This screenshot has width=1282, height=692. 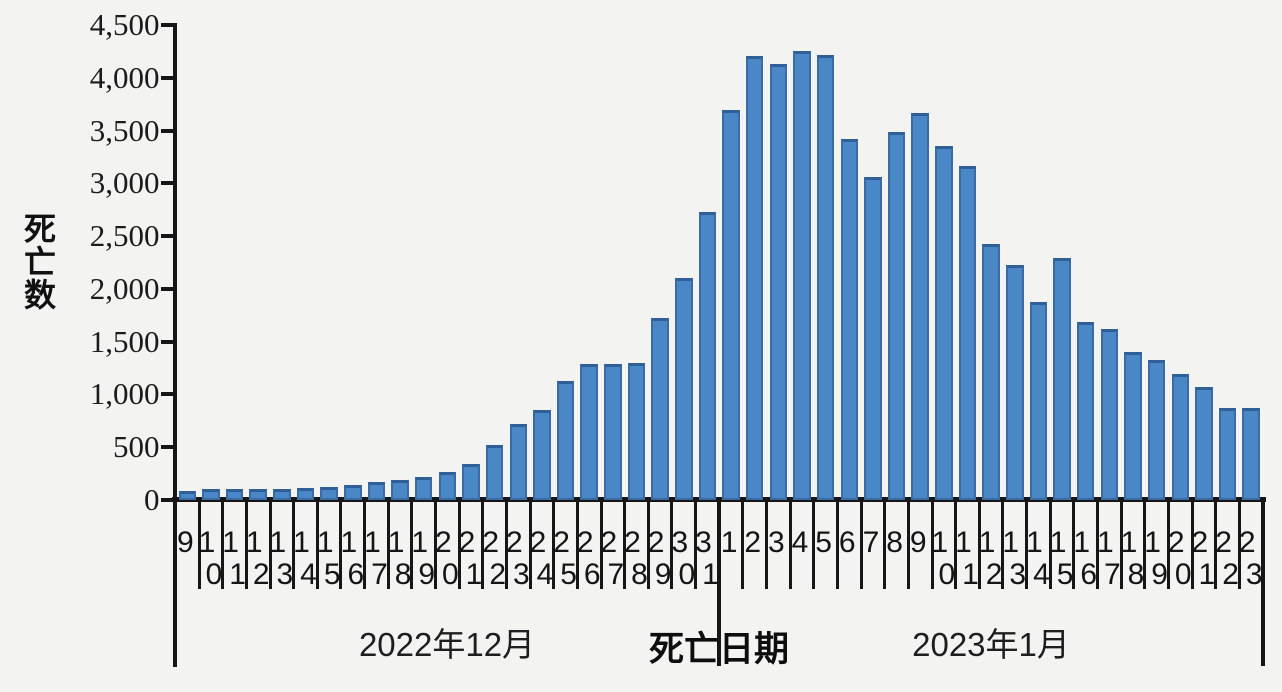 I want to click on y-tick-label: 4,500, so click(x=124, y=24).